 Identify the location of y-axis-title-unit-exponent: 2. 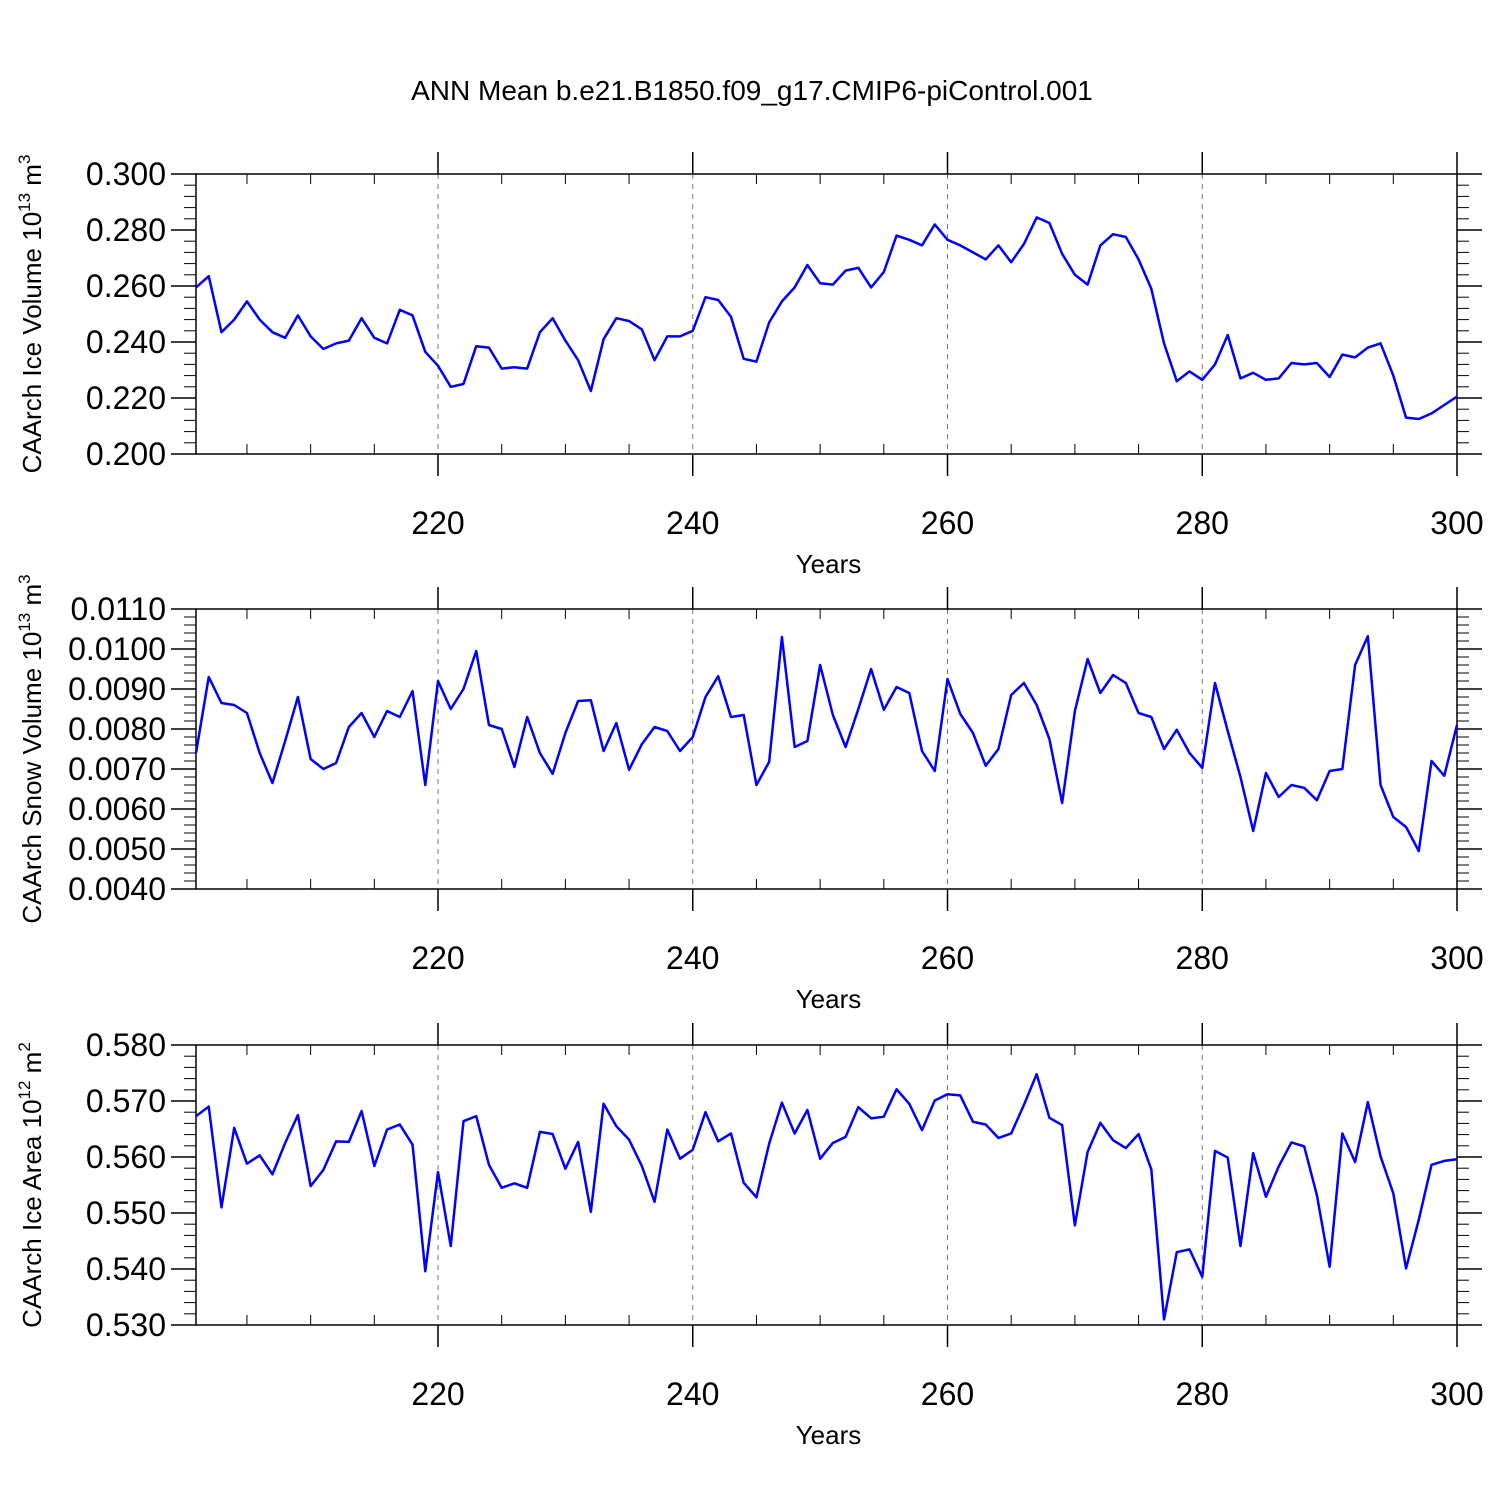
(24, 1046).